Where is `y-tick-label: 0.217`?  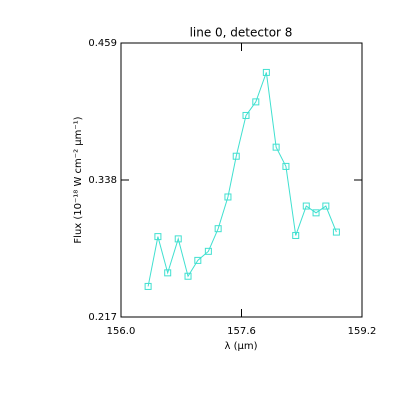 y-tick-label: 0.217 is located at coordinates (102, 317).